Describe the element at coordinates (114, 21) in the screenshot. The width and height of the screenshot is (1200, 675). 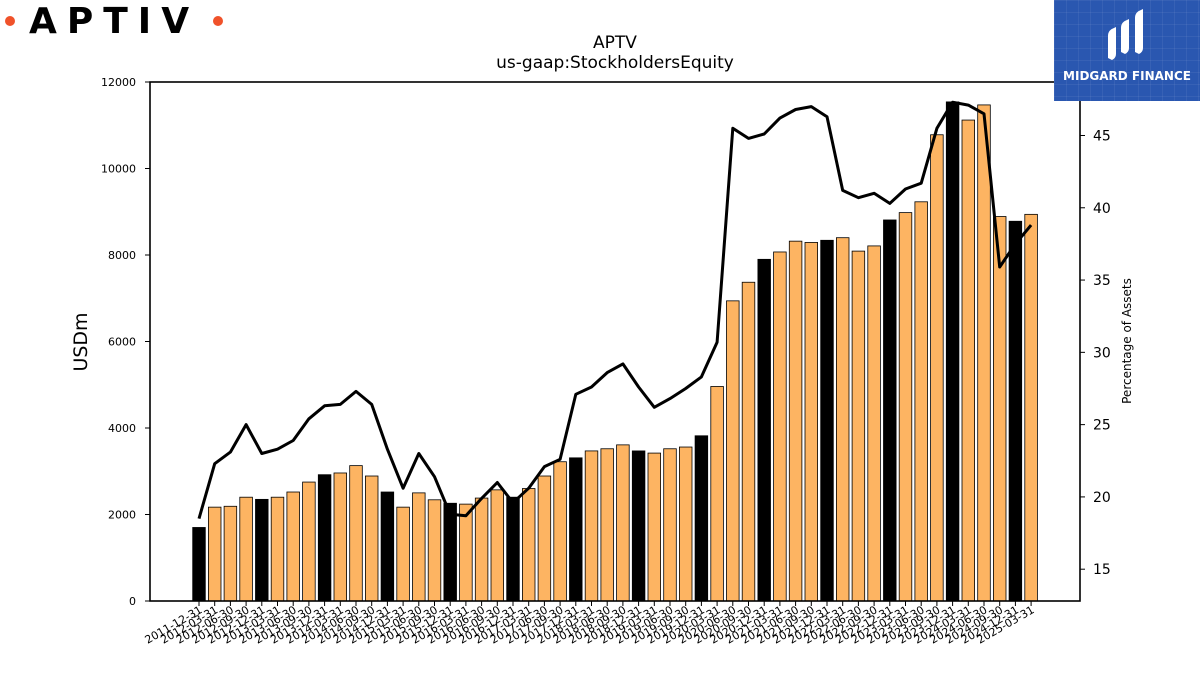
I see `logo-text: APTIV` at that location.